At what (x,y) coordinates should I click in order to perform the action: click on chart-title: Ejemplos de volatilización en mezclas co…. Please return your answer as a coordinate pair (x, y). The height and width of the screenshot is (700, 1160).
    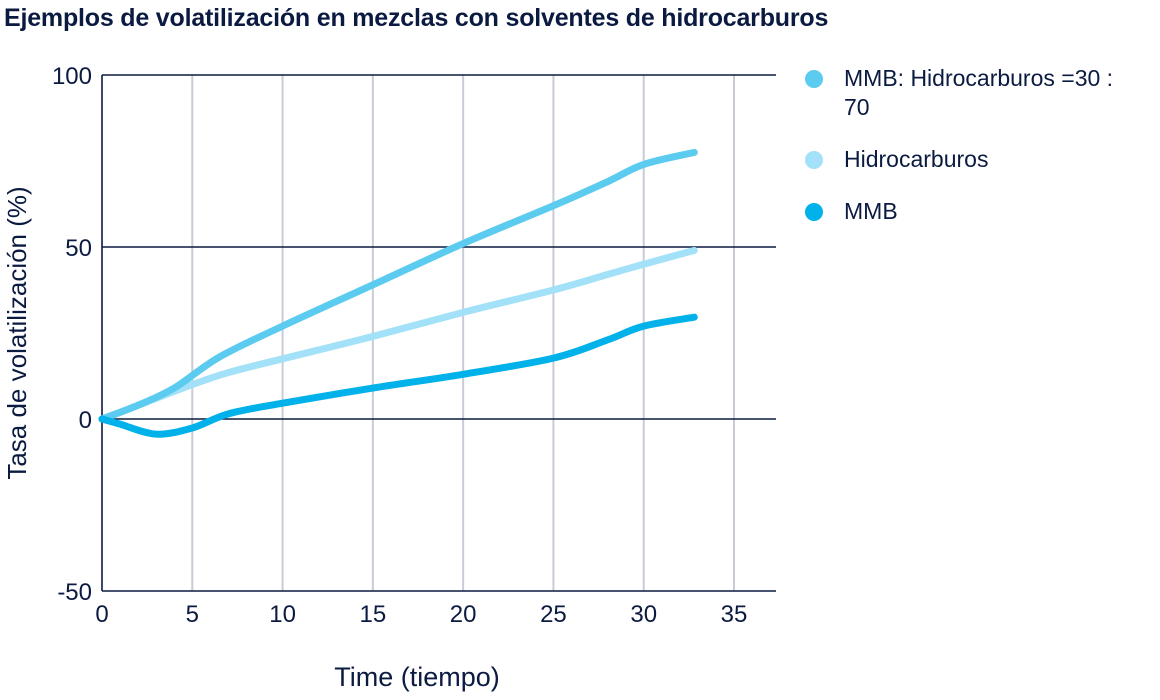
    Looking at the image, I should click on (416, 18).